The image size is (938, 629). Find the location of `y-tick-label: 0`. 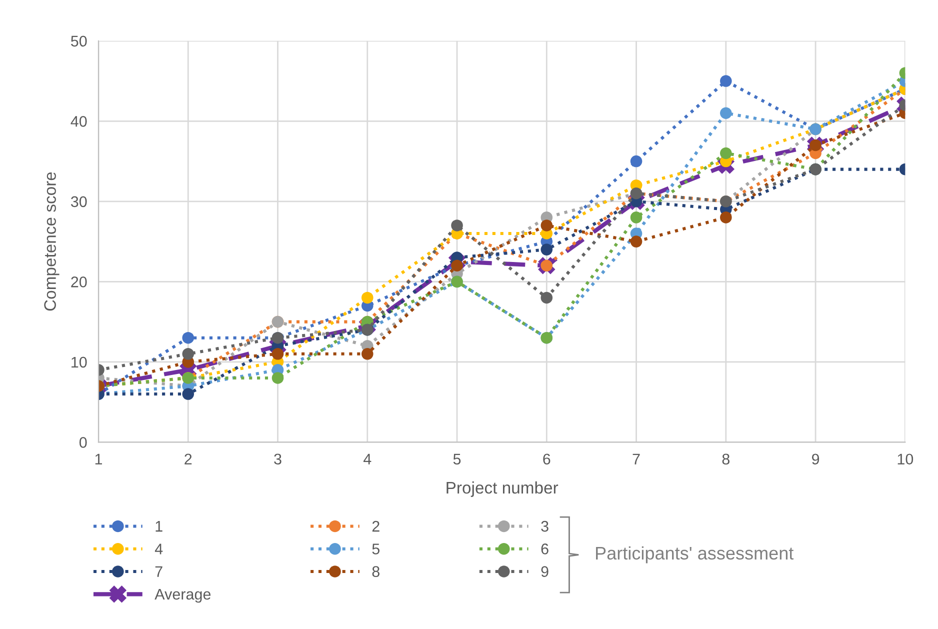

y-tick-label: 0 is located at coordinates (83, 442).